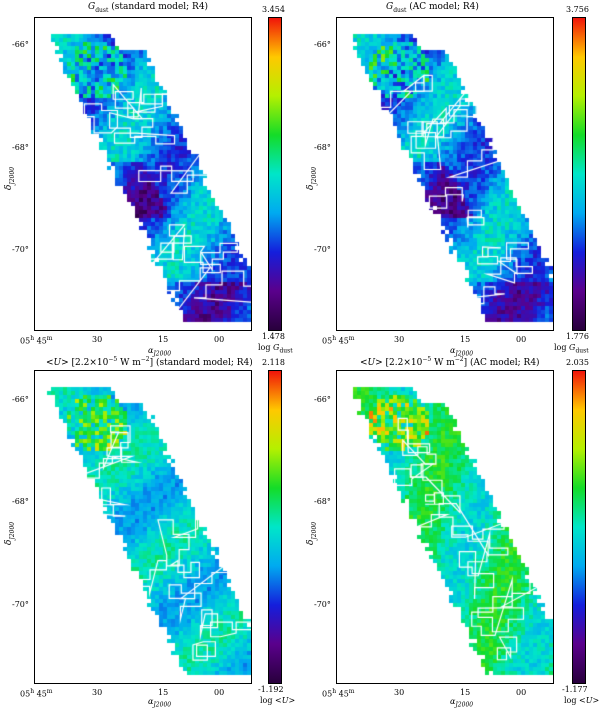  I want to click on colorbar-max: 2.035, so click(577, 362).